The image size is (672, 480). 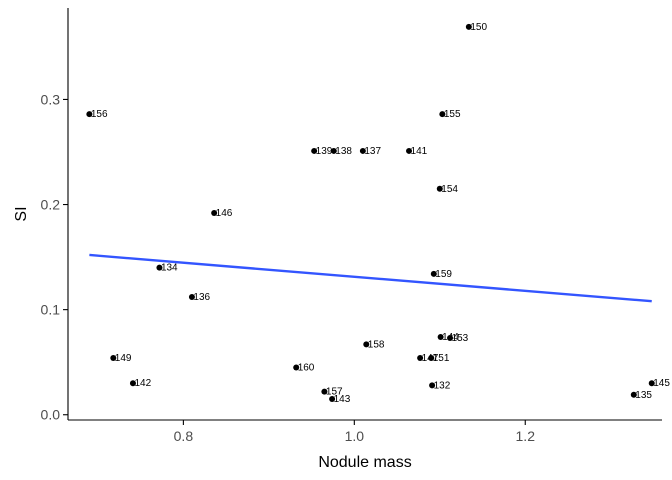 I want to click on point-label: 137, so click(x=372, y=151).